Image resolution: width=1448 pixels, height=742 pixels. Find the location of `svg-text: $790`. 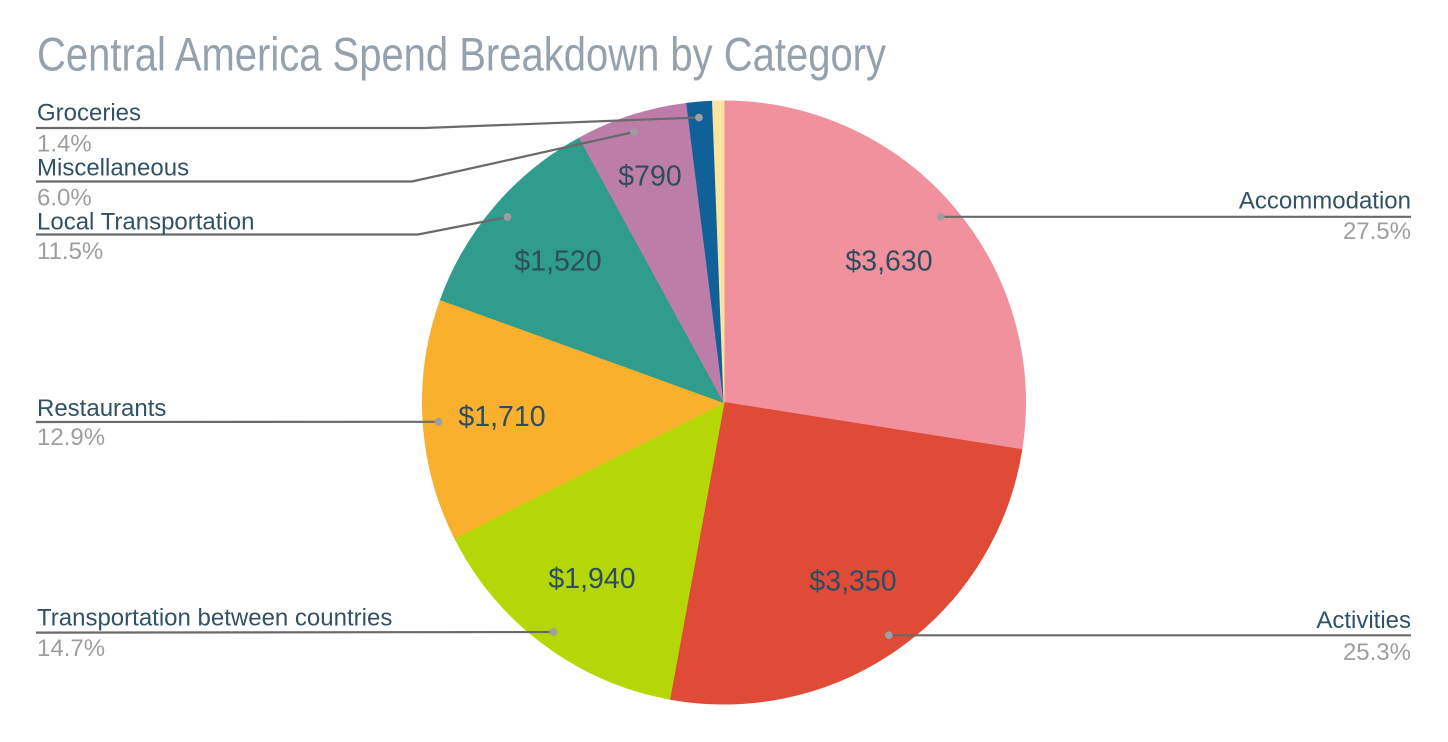

svg-text: $790 is located at coordinates (649, 177).